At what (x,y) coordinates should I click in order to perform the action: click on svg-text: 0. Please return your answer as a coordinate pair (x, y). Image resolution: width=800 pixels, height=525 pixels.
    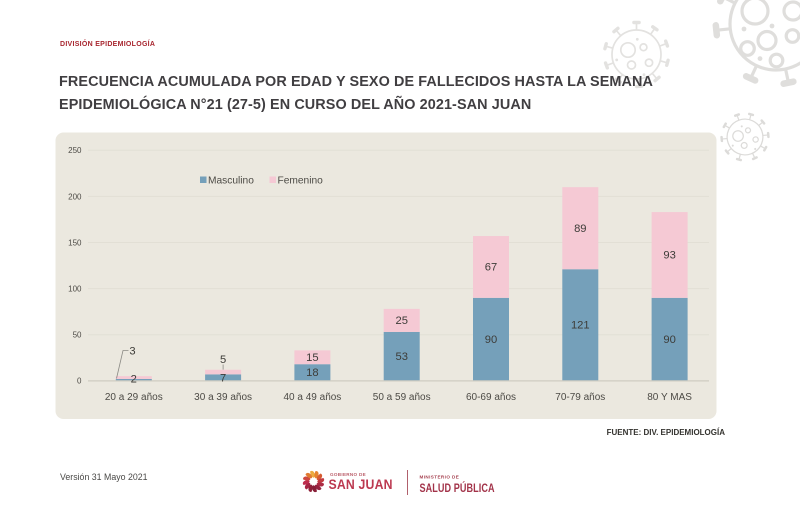
    Looking at the image, I should click on (79, 381).